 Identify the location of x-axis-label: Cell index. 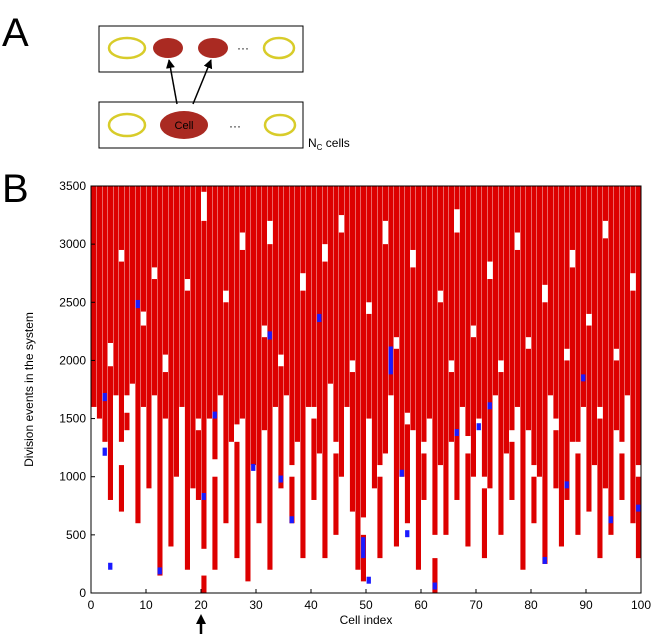
(366, 620).